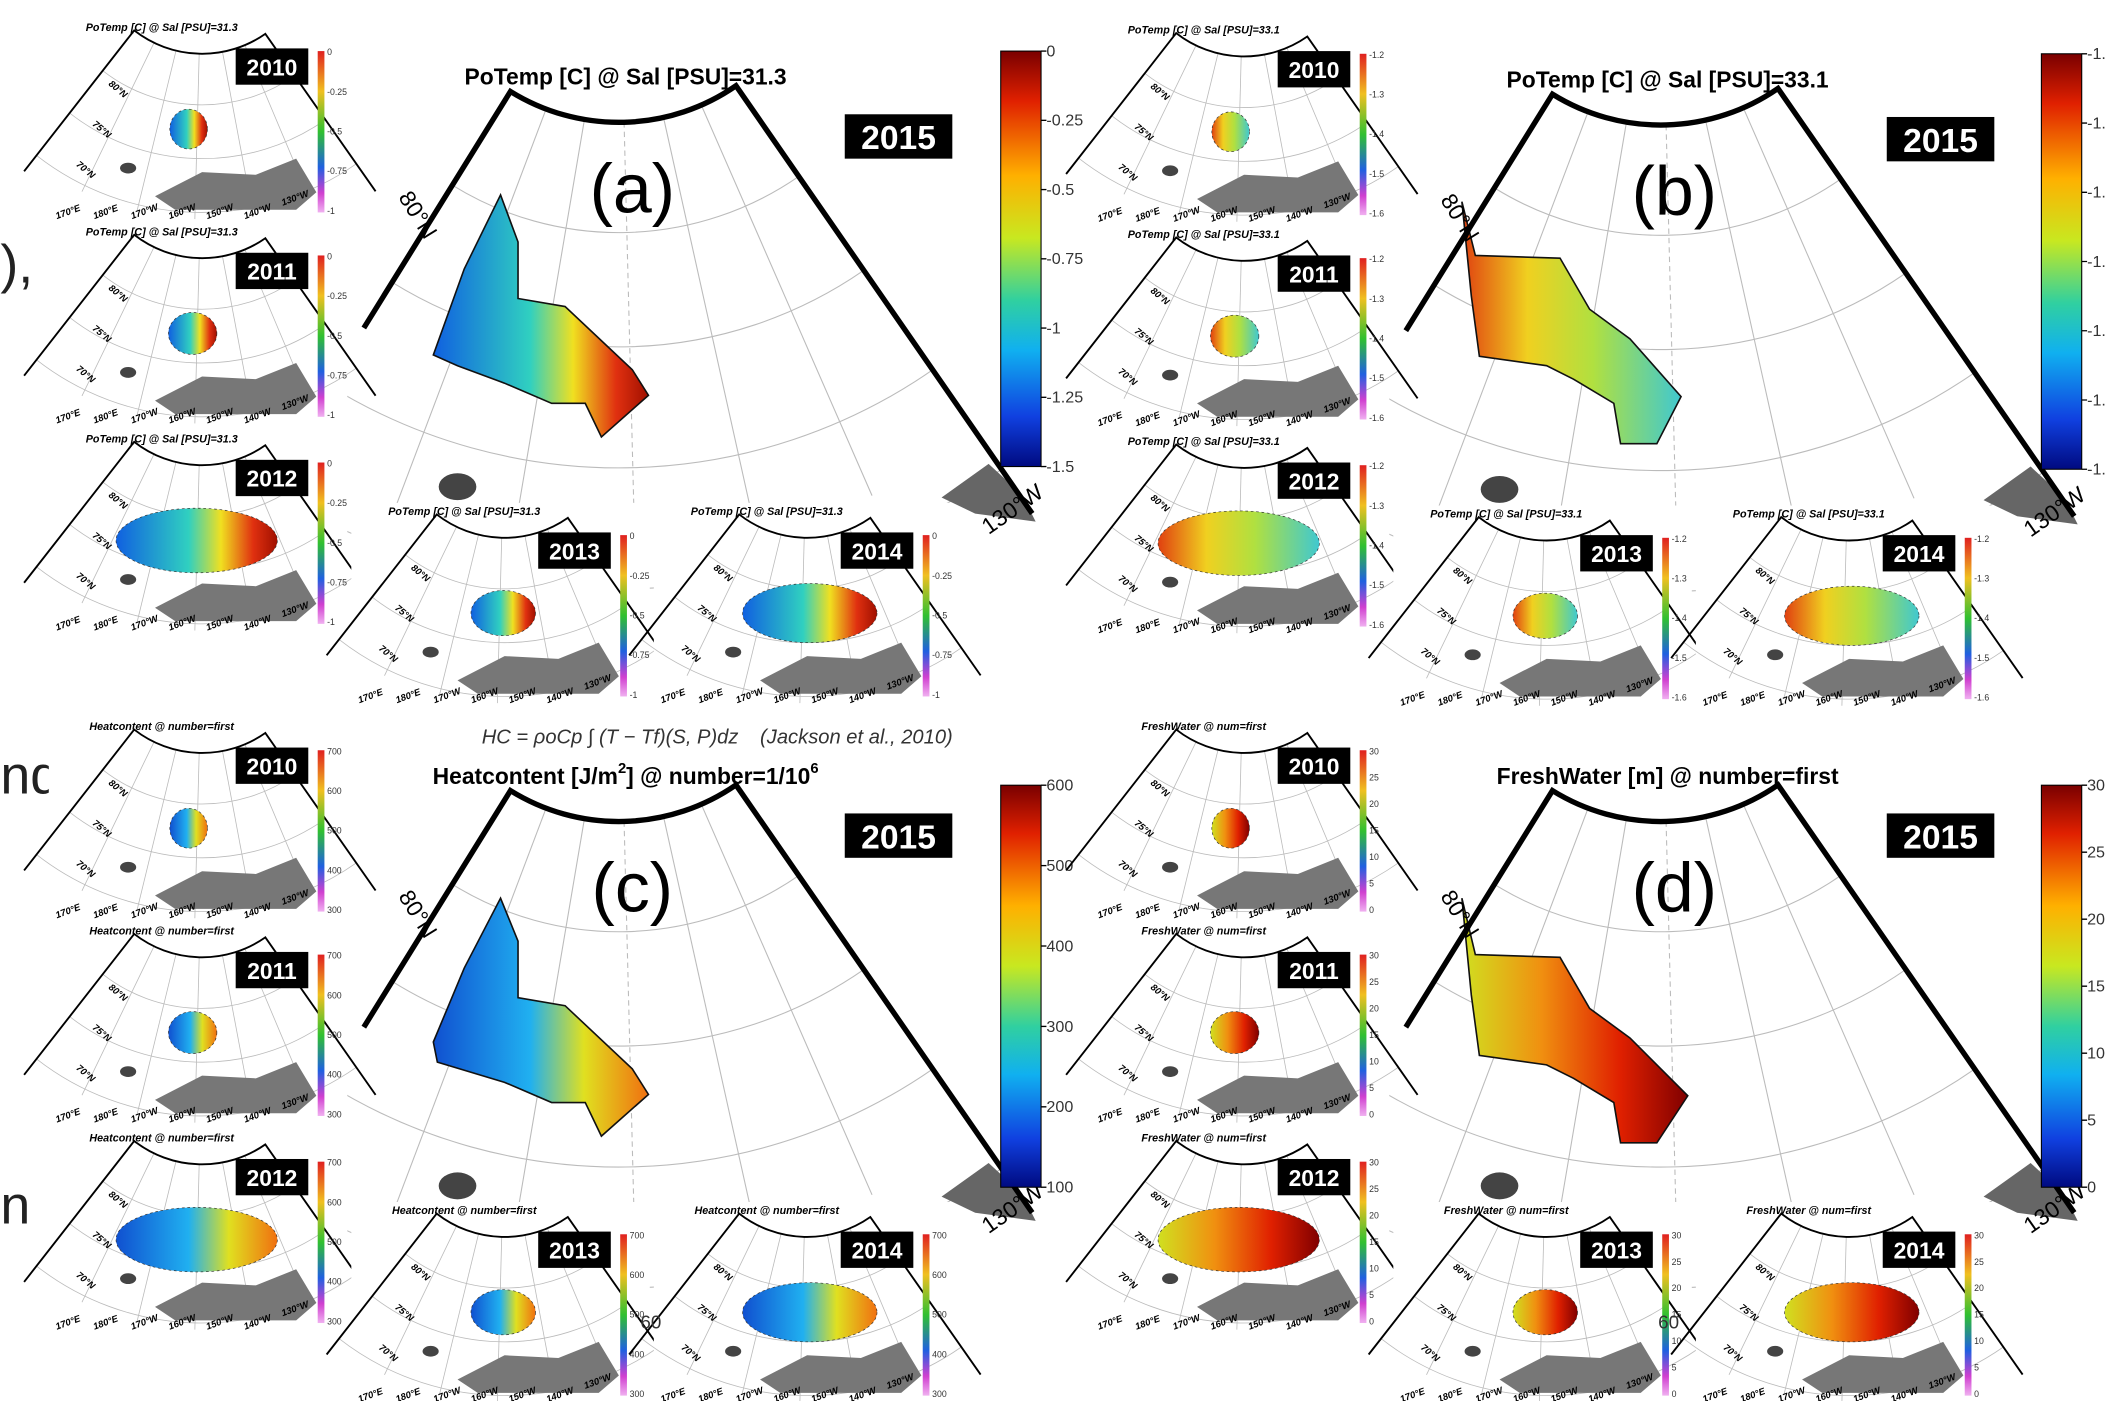  What do you see at coordinates (16, 264) in the screenshot?
I see `cropped-text: ),` at bounding box center [16, 264].